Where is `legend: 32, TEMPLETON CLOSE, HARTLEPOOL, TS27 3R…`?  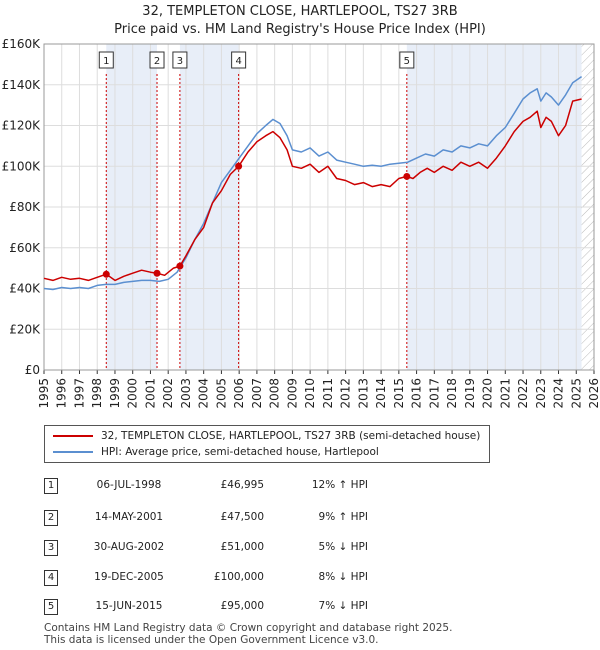
legend: 32, TEMPLETON CLOSE, HARTLEPOOL, TS27 3R… is located at coordinates (267, 444).